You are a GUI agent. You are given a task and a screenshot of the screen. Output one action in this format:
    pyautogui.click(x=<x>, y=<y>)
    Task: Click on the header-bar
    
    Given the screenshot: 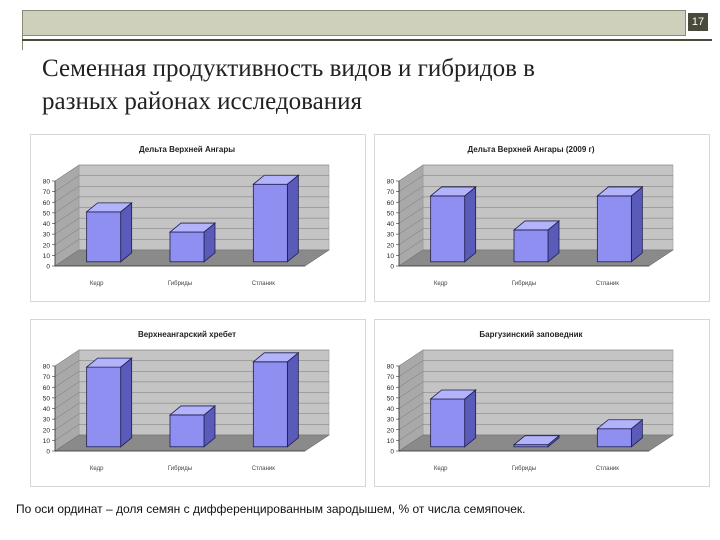 What is the action you would take?
    pyautogui.click(x=354, y=23)
    